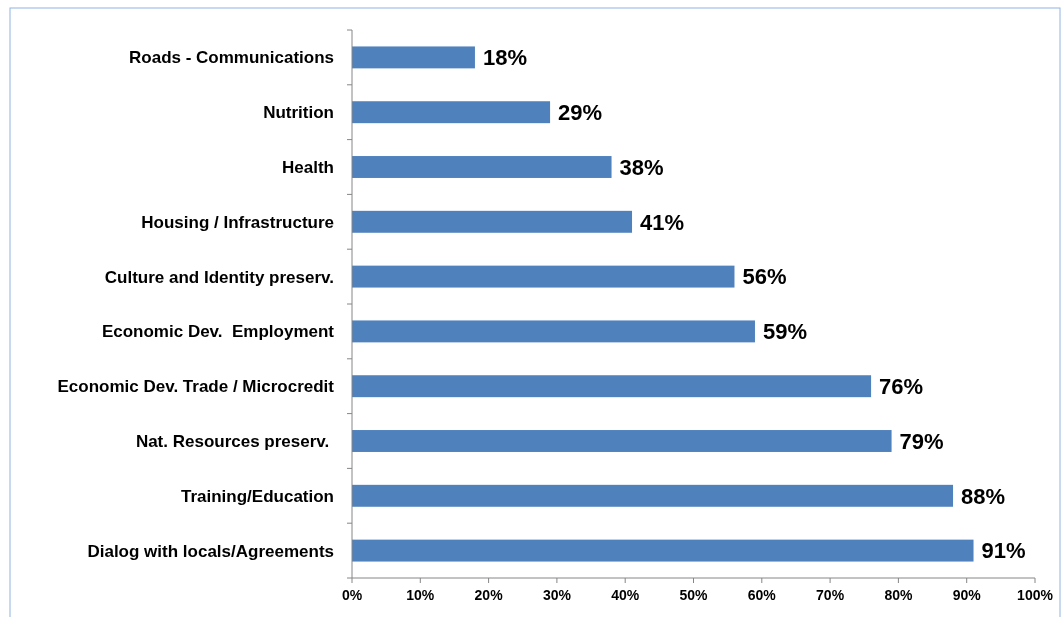 The width and height of the screenshot is (1062, 617). What do you see at coordinates (257, 496) in the screenshot?
I see `y-tick-label: Training/Education` at bounding box center [257, 496].